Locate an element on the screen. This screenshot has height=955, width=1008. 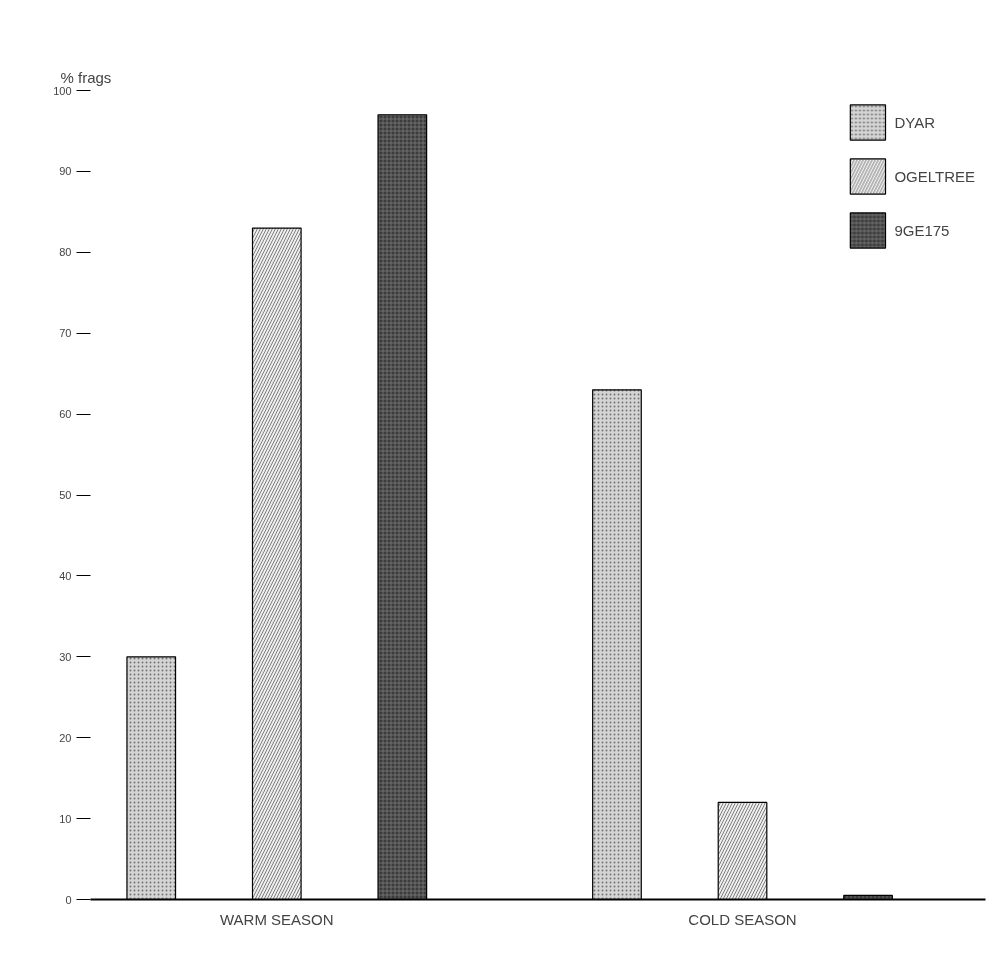
y-tick-label: 10 is located at coordinates (65, 818).